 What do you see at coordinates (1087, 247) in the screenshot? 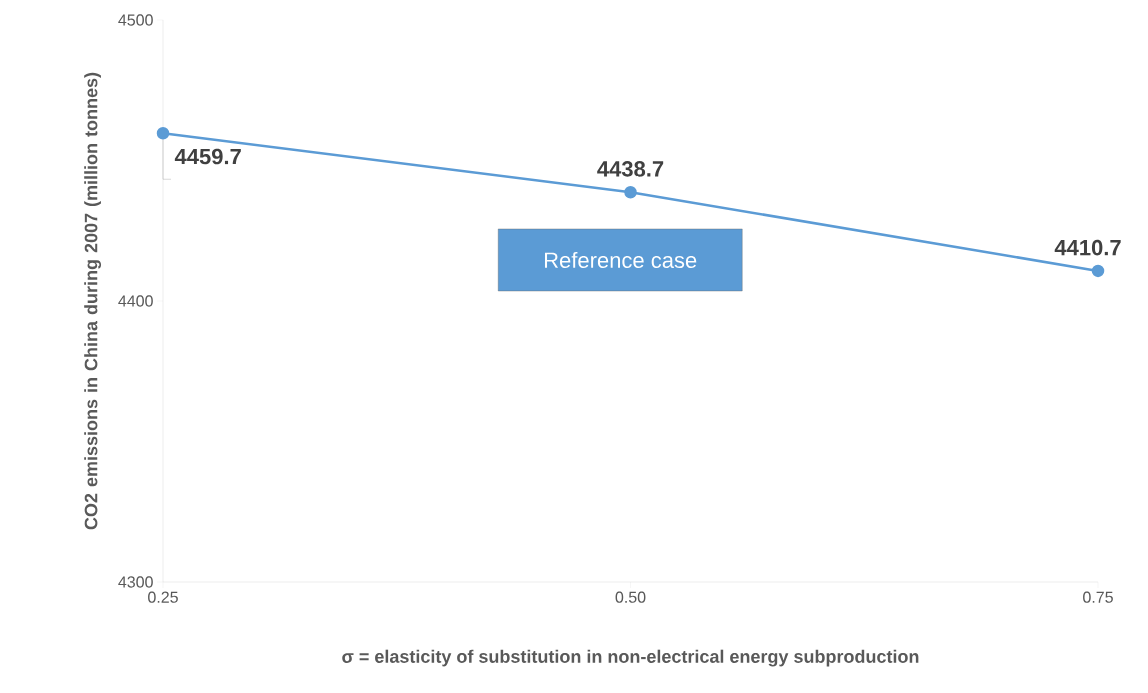
I see `data-label: 4410.7` at bounding box center [1087, 247].